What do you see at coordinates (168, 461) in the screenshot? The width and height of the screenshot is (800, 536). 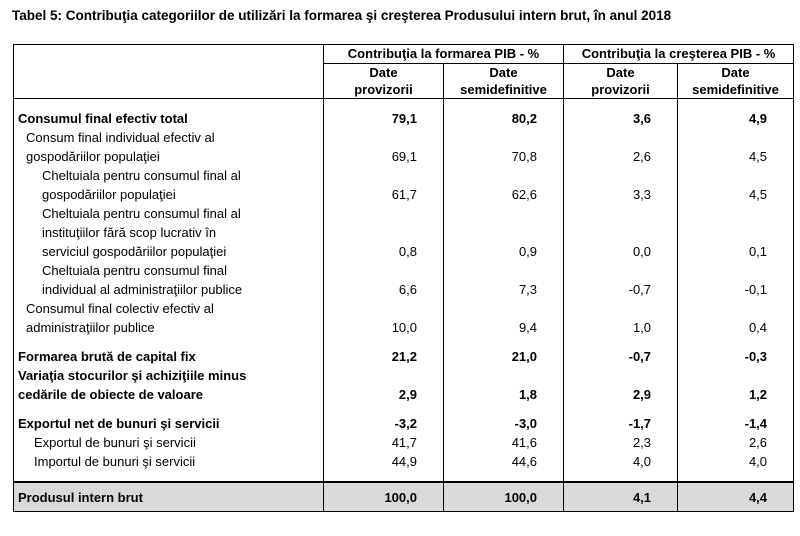 I see `row-label: Importul de bunuri şi servicii` at bounding box center [168, 461].